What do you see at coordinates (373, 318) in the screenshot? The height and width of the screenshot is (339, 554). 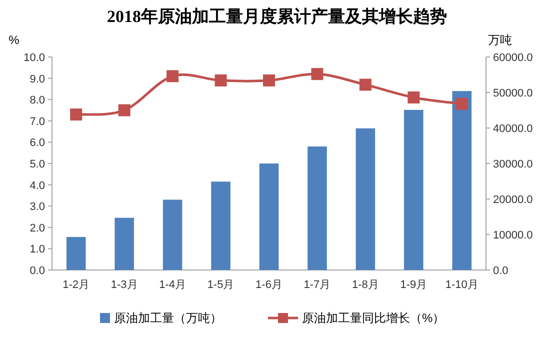 I see `legend-label: 原油加工量同比增长（%）` at bounding box center [373, 318].